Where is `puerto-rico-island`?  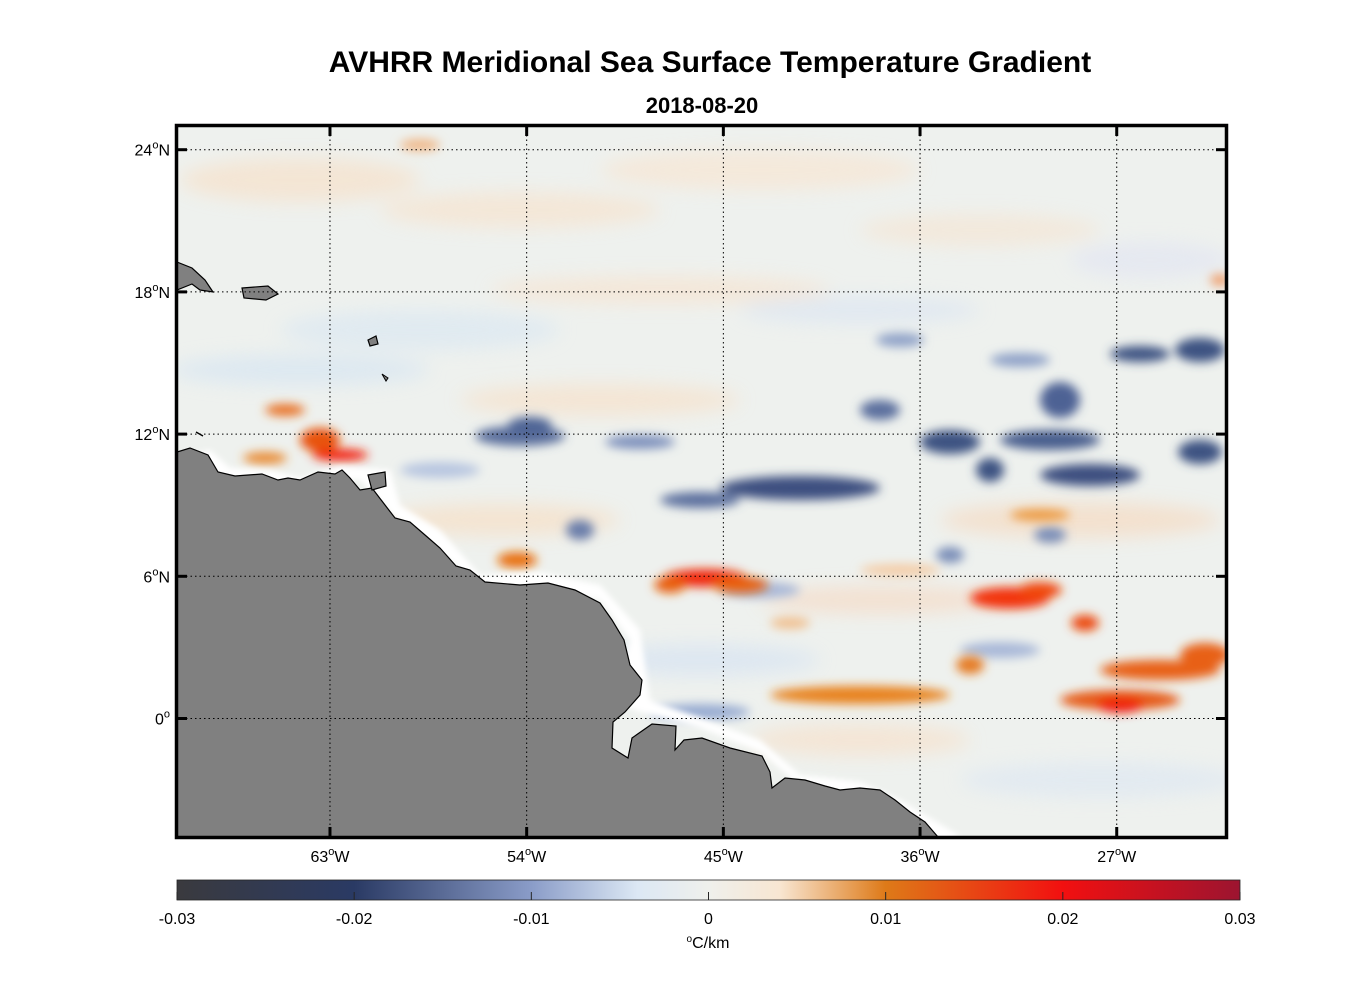 puerto-rico-island is located at coordinates (260, 293).